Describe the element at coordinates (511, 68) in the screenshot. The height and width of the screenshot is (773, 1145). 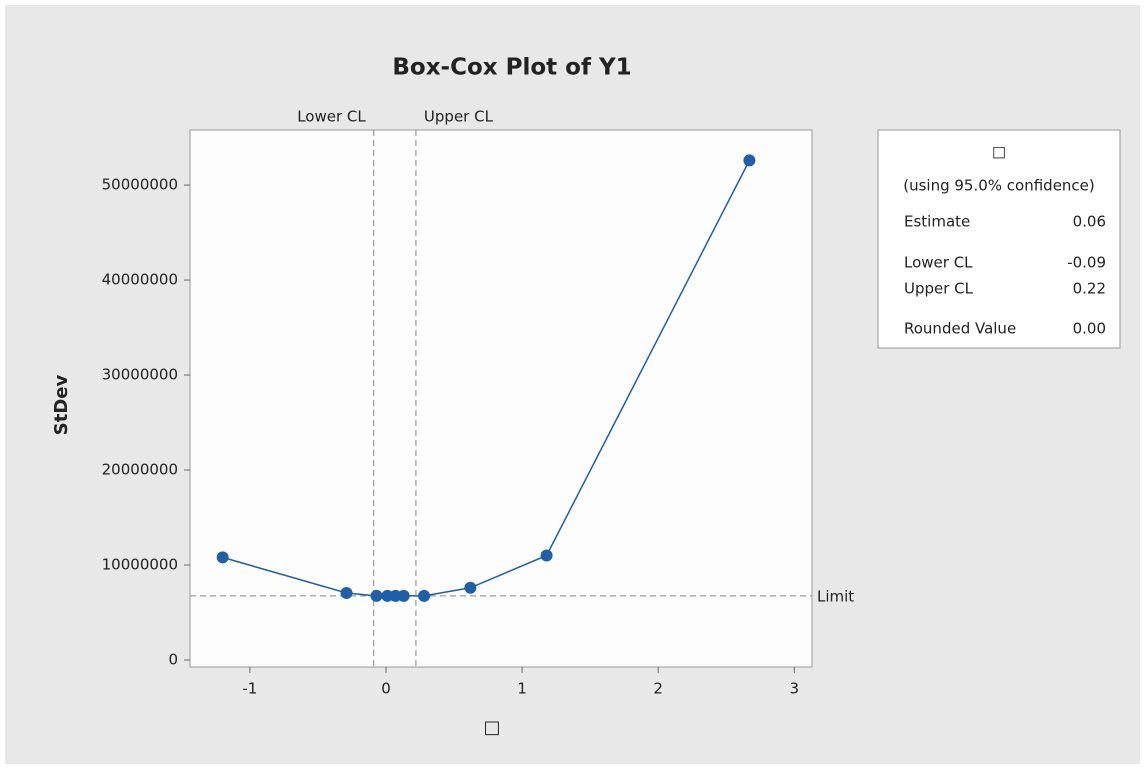
I see `chart-title: Box-Cox Plot of Y1` at that location.